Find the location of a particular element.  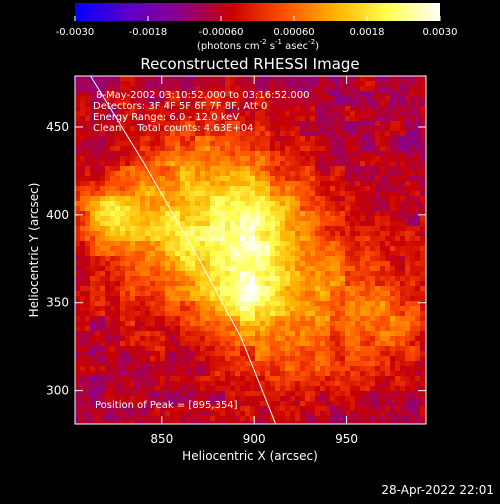

colorbar-tick-label: 0.0030 is located at coordinates (440, 32).